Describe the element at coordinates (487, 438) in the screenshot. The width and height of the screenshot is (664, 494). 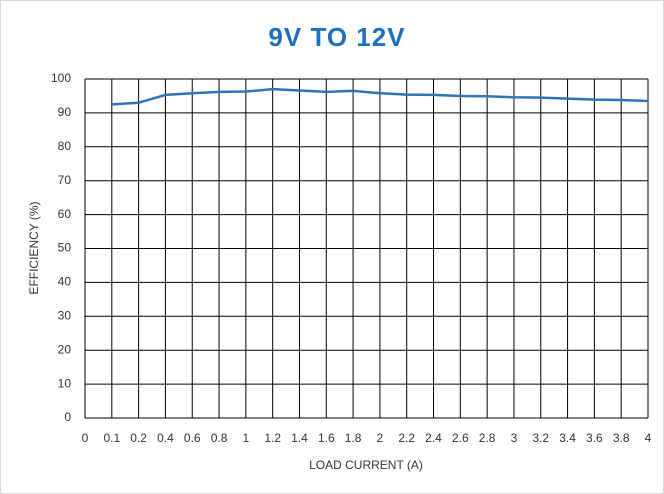
I see `x-tick-label: 2.8` at that location.